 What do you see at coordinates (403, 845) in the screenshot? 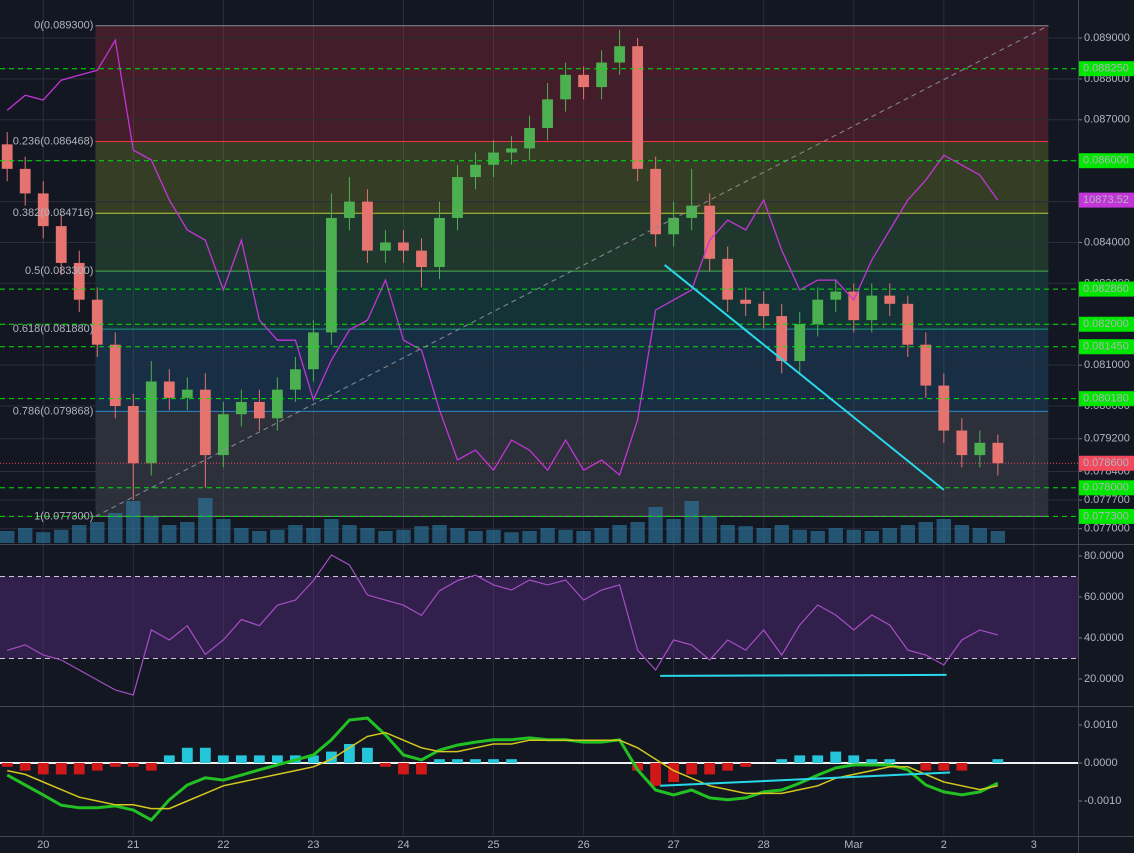
I see `x-tick-label: 24` at bounding box center [403, 845].